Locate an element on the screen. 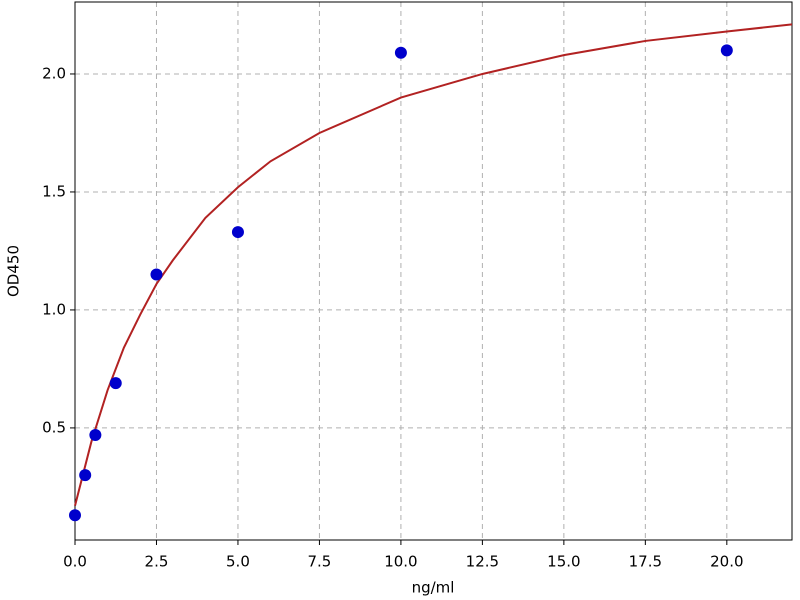  y-tick-label: 2.0 is located at coordinates (54, 73).